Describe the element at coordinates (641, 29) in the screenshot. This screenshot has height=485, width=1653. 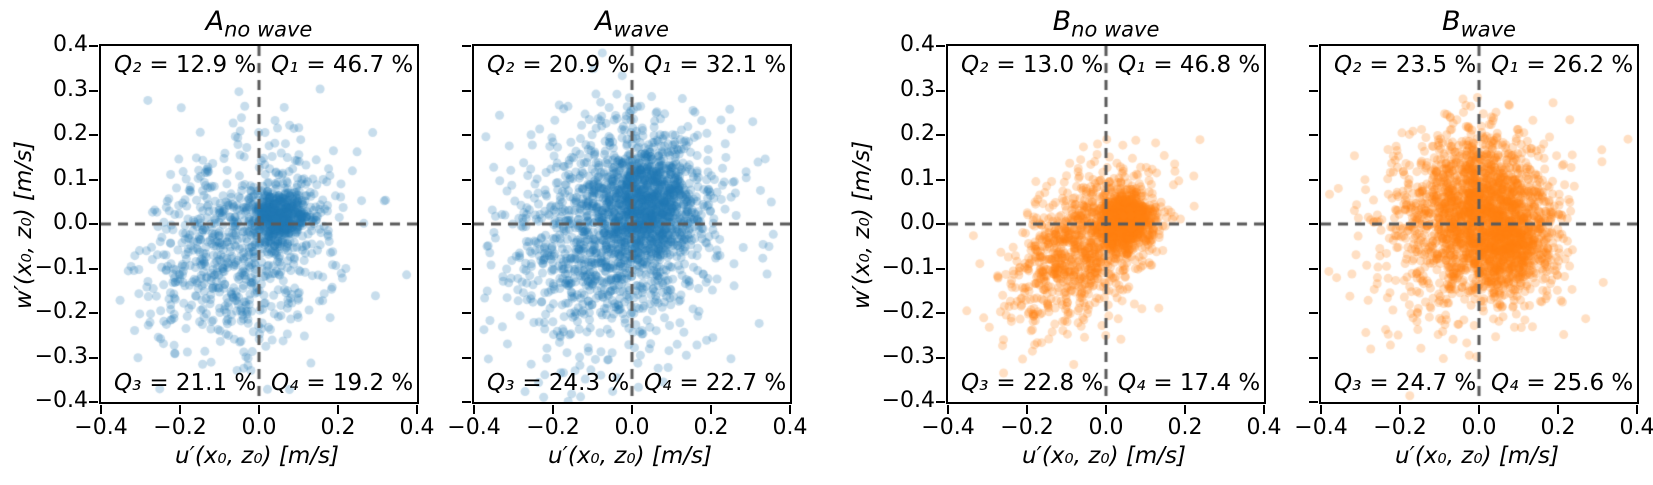
I see `title-subscript: wave` at that location.